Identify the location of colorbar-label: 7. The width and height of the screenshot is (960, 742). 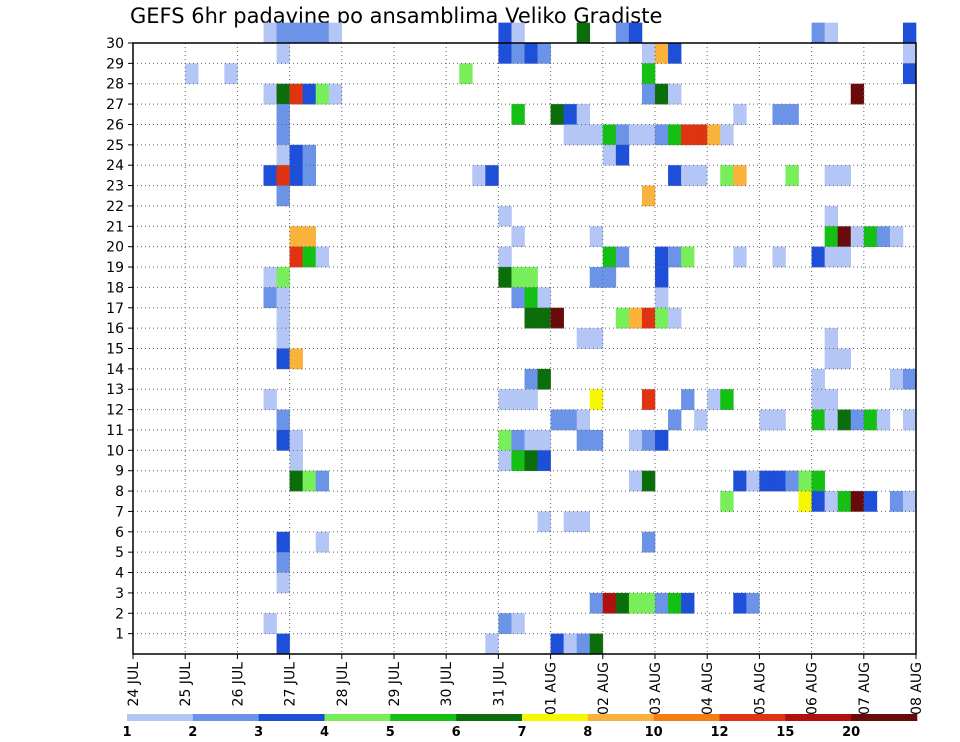
(521, 732).